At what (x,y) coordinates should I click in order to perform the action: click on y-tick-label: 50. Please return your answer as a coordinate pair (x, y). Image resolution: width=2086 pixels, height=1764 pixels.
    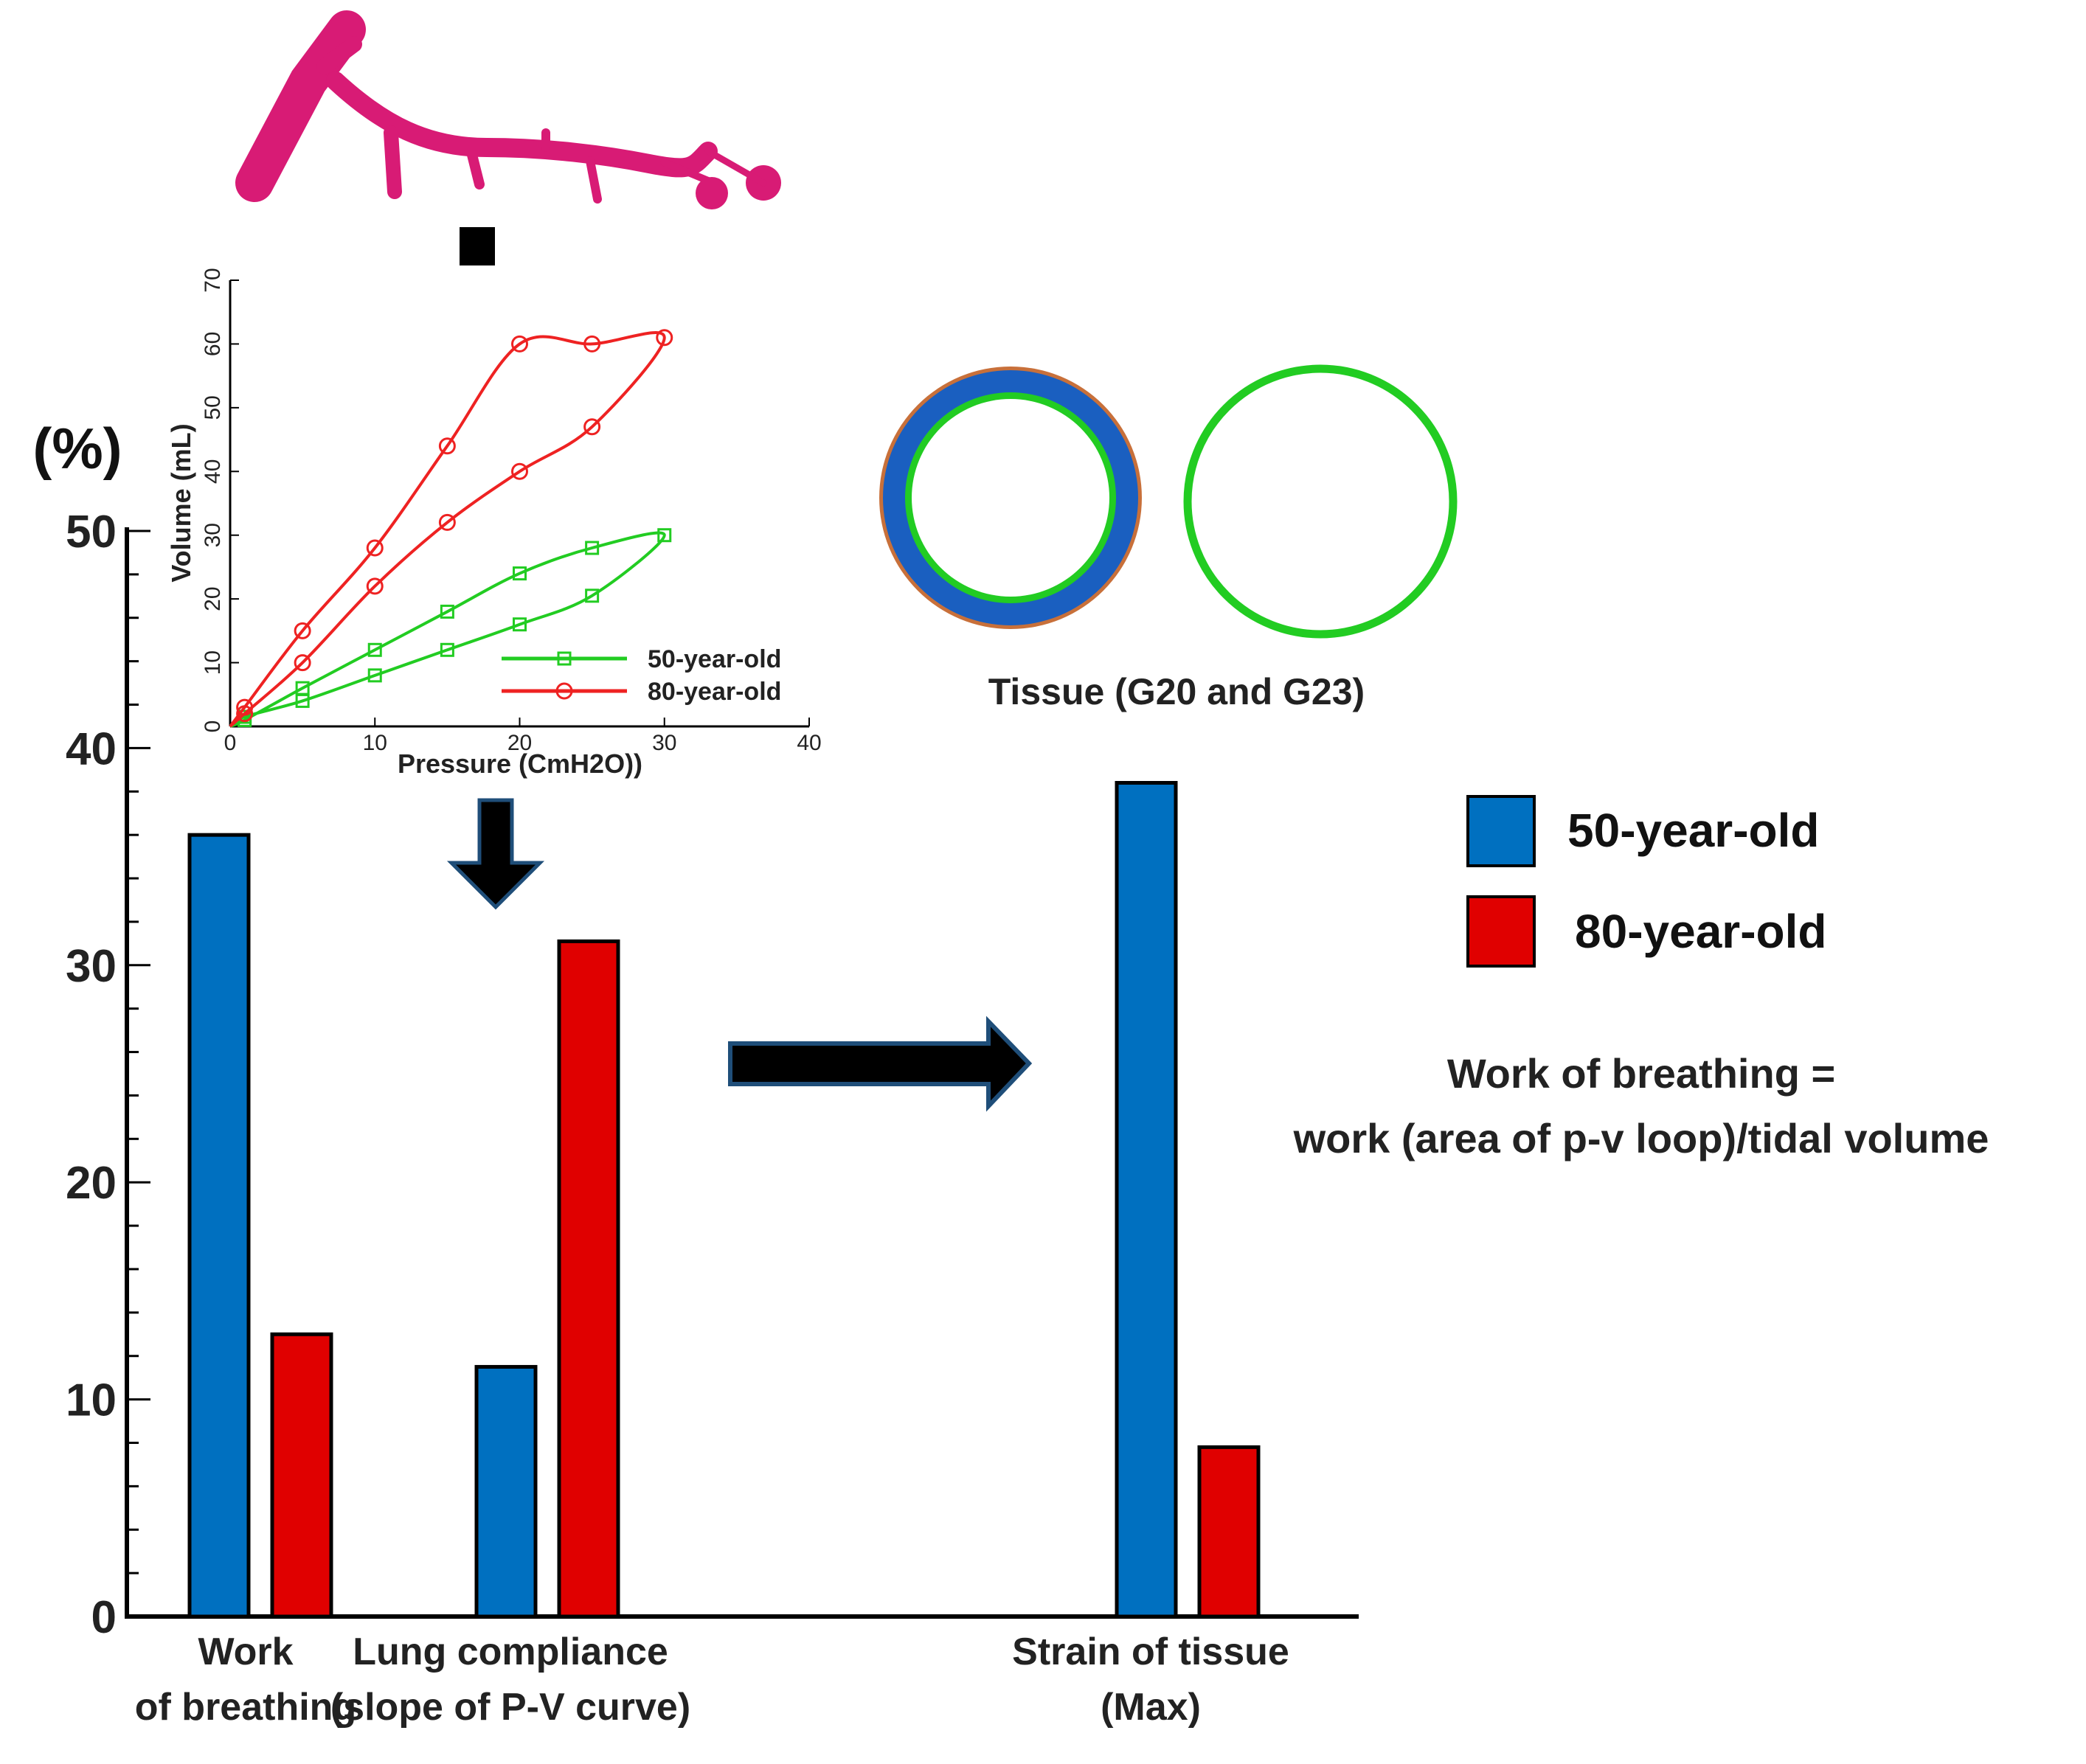
    Looking at the image, I should click on (91, 532).